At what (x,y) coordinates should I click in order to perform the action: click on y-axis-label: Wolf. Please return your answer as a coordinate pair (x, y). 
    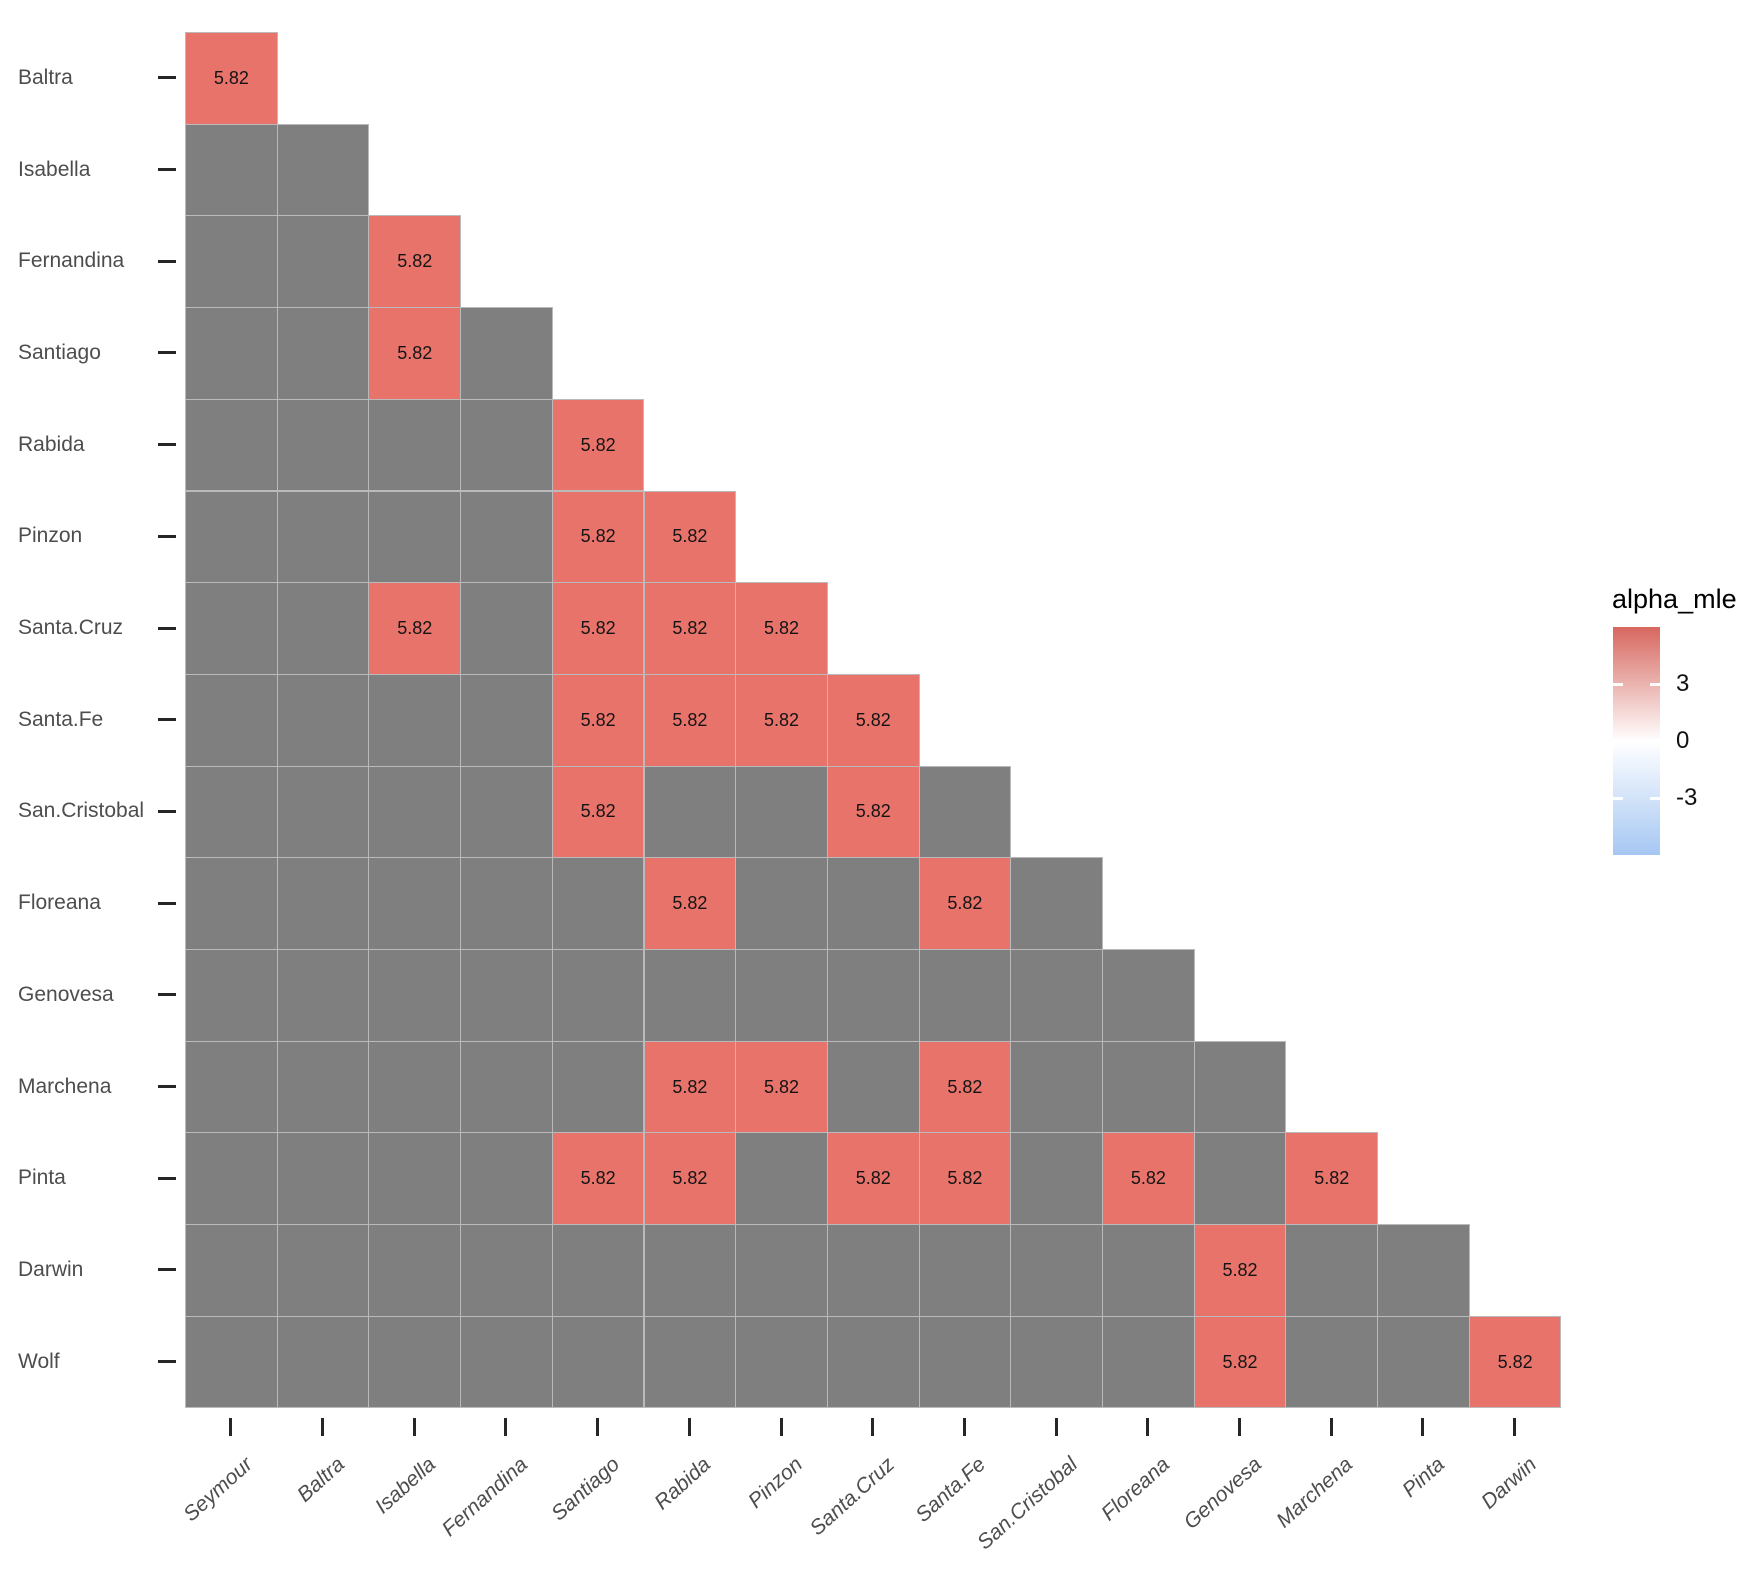
    Looking at the image, I should click on (39, 1361).